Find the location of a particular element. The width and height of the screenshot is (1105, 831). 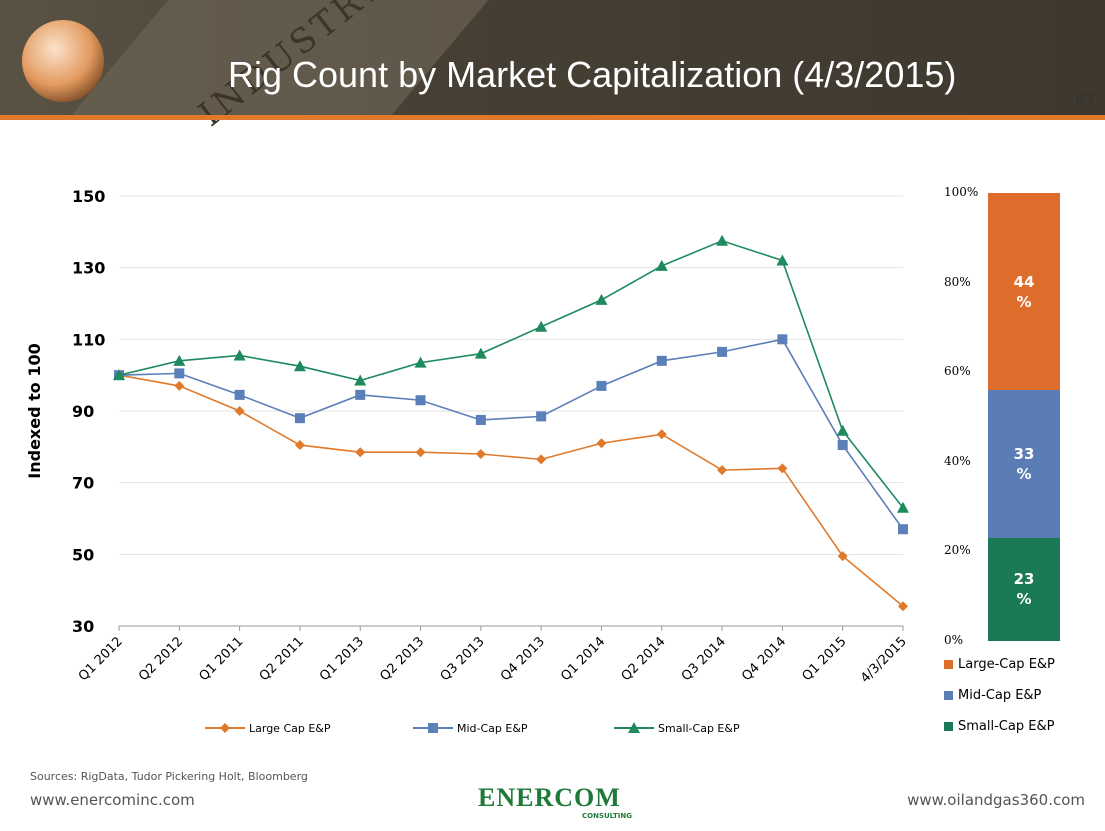

x-tick-label: Q4 2014 is located at coordinates (764, 659).